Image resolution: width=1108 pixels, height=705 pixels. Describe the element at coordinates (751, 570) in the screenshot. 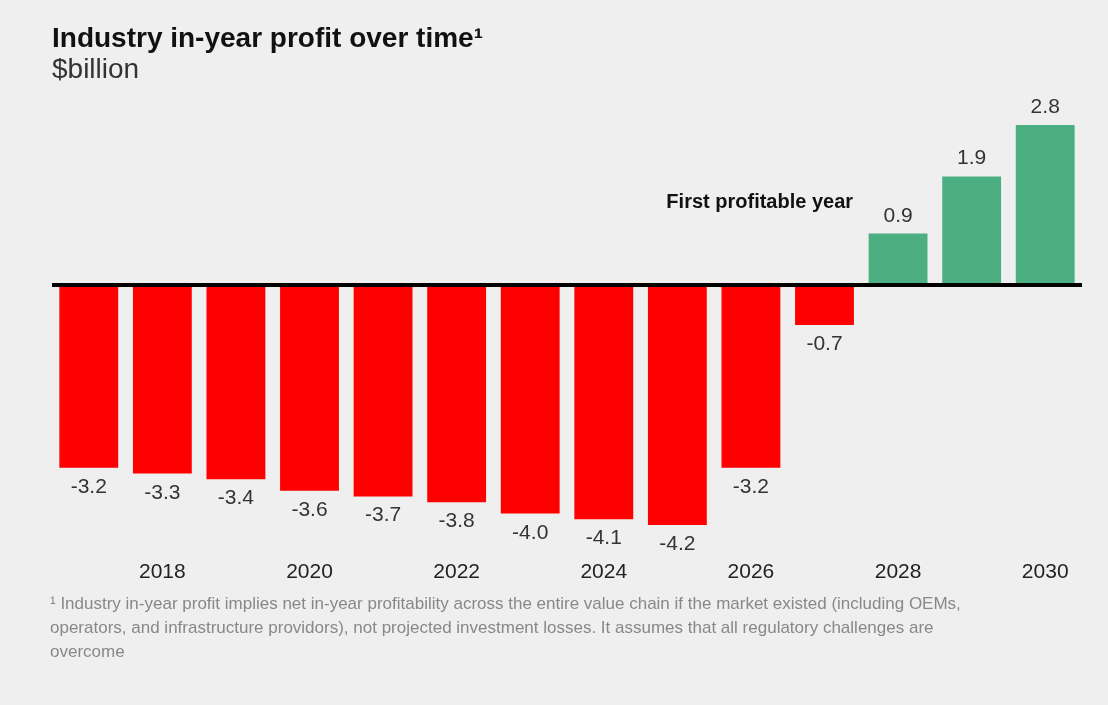

I see `x-tick-label: 2026` at that location.